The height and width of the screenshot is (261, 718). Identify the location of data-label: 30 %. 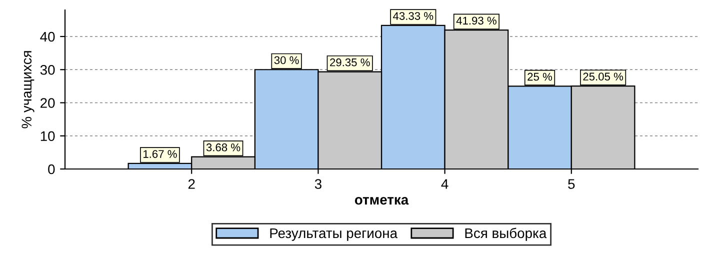
(286, 60).